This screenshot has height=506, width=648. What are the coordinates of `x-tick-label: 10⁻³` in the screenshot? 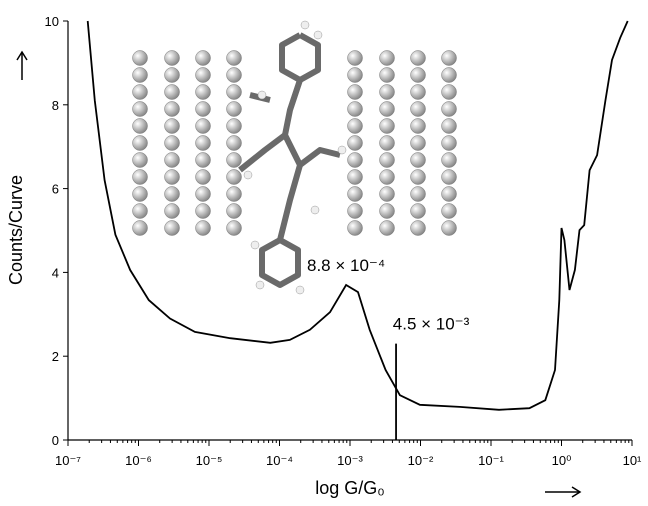 It's located at (350, 460).